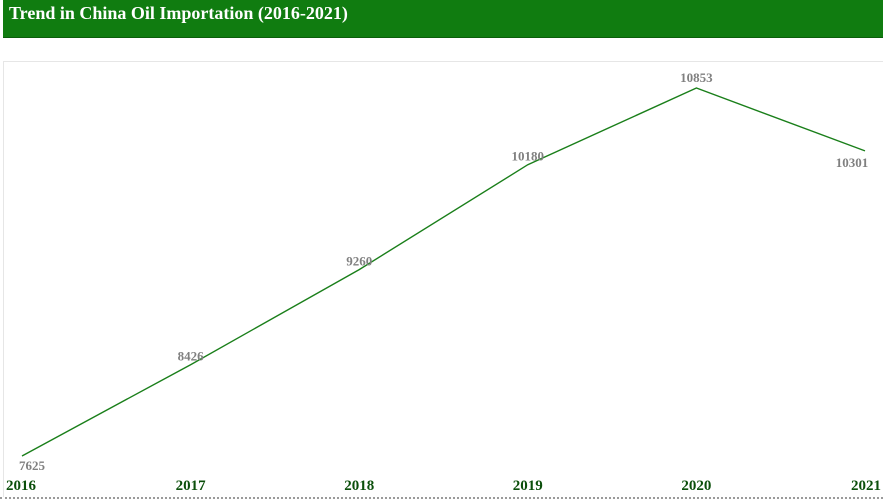 The image size is (883, 503). What do you see at coordinates (32, 465) in the screenshot?
I see `data-label-2016: 7625` at bounding box center [32, 465].